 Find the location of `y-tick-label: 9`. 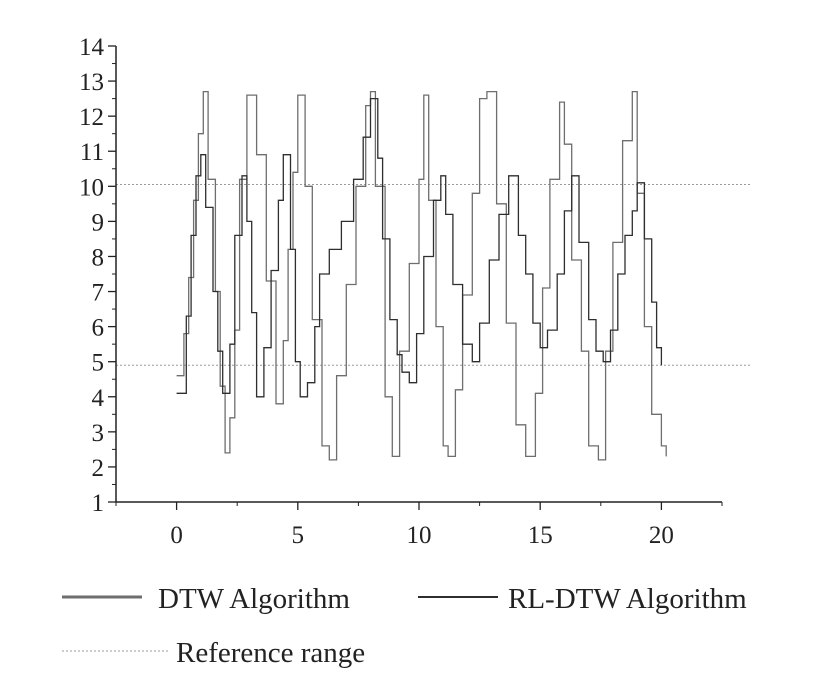

y-tick-label: 9 is located at coordinates (98, 222).